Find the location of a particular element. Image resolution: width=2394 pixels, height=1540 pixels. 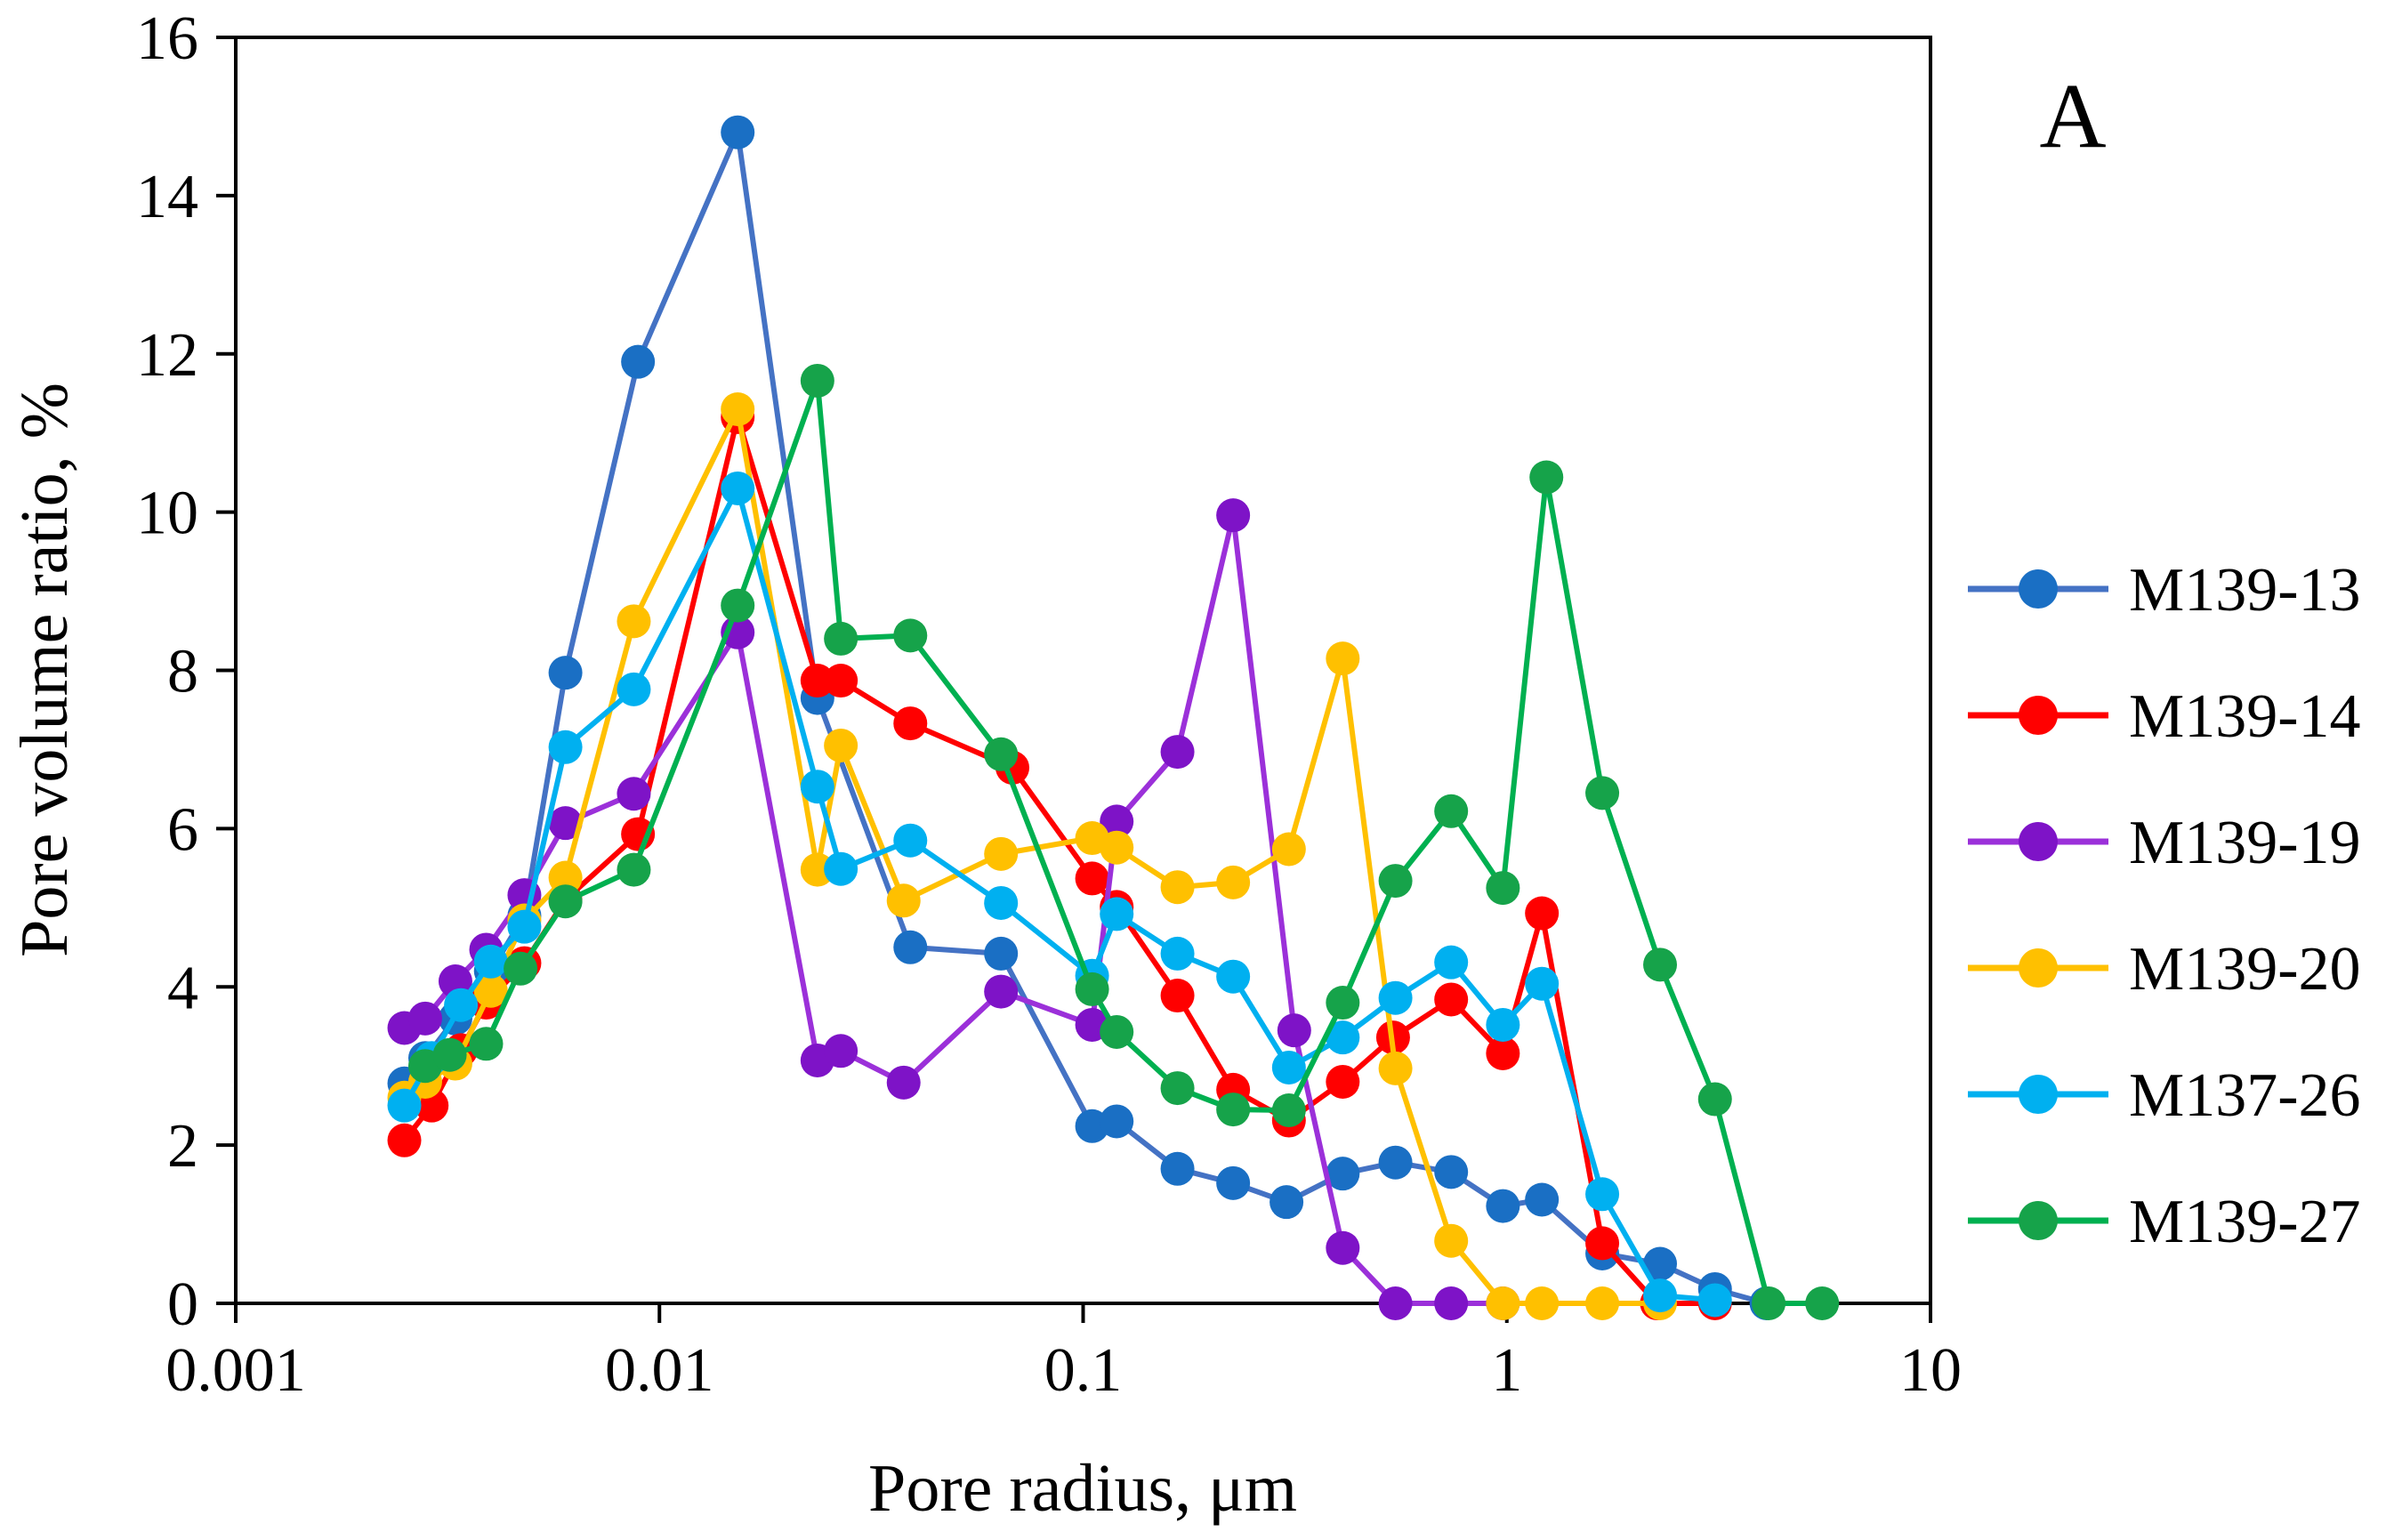

y-tick-label: 8 is located at coordinates (182, 672).